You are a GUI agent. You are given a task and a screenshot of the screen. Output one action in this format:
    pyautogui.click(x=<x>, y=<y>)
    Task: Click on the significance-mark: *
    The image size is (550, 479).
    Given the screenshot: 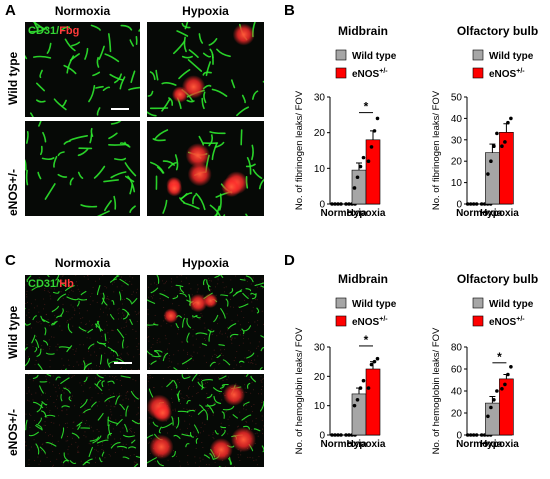 What is the action you would take?
    pyautogui.click(x=366, y=107)
    